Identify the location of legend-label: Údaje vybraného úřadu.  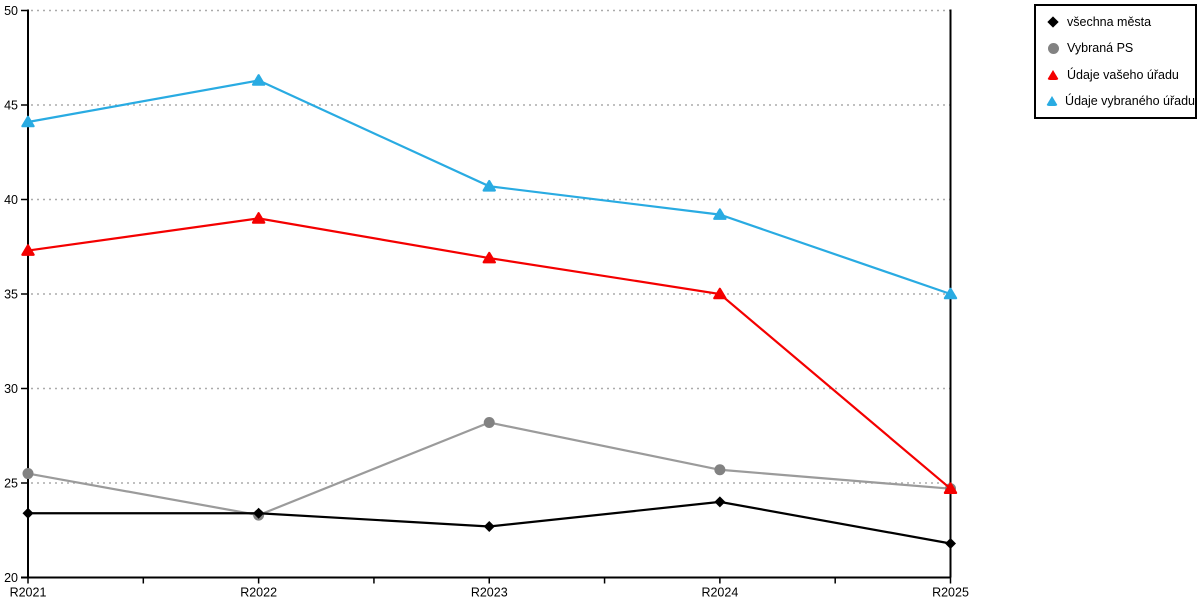
(1130, 100).